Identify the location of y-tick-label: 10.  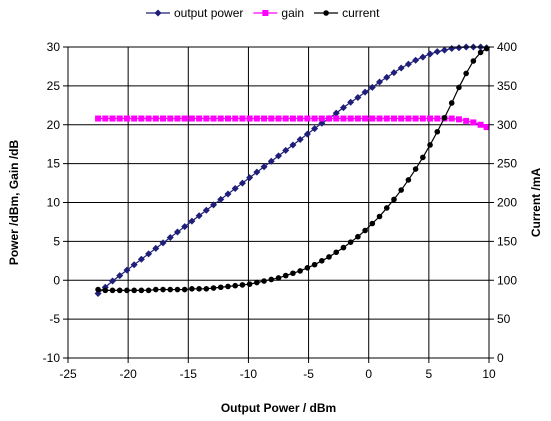
(54, 203).